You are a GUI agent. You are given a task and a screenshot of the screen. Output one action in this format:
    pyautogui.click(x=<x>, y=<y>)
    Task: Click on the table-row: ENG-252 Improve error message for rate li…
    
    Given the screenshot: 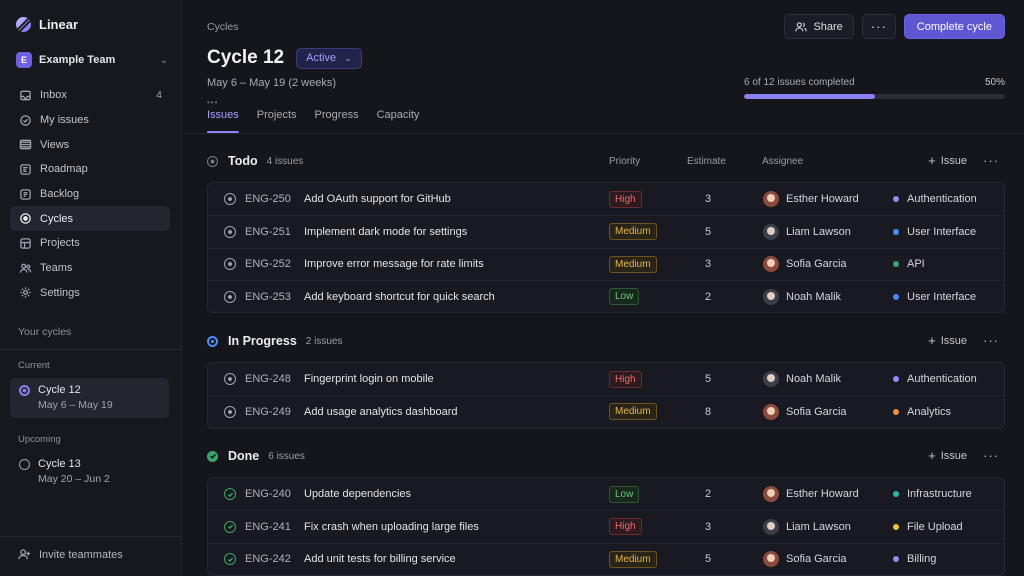 What is the action you would take?
    pyautogui.click(x=606, y=263)
    